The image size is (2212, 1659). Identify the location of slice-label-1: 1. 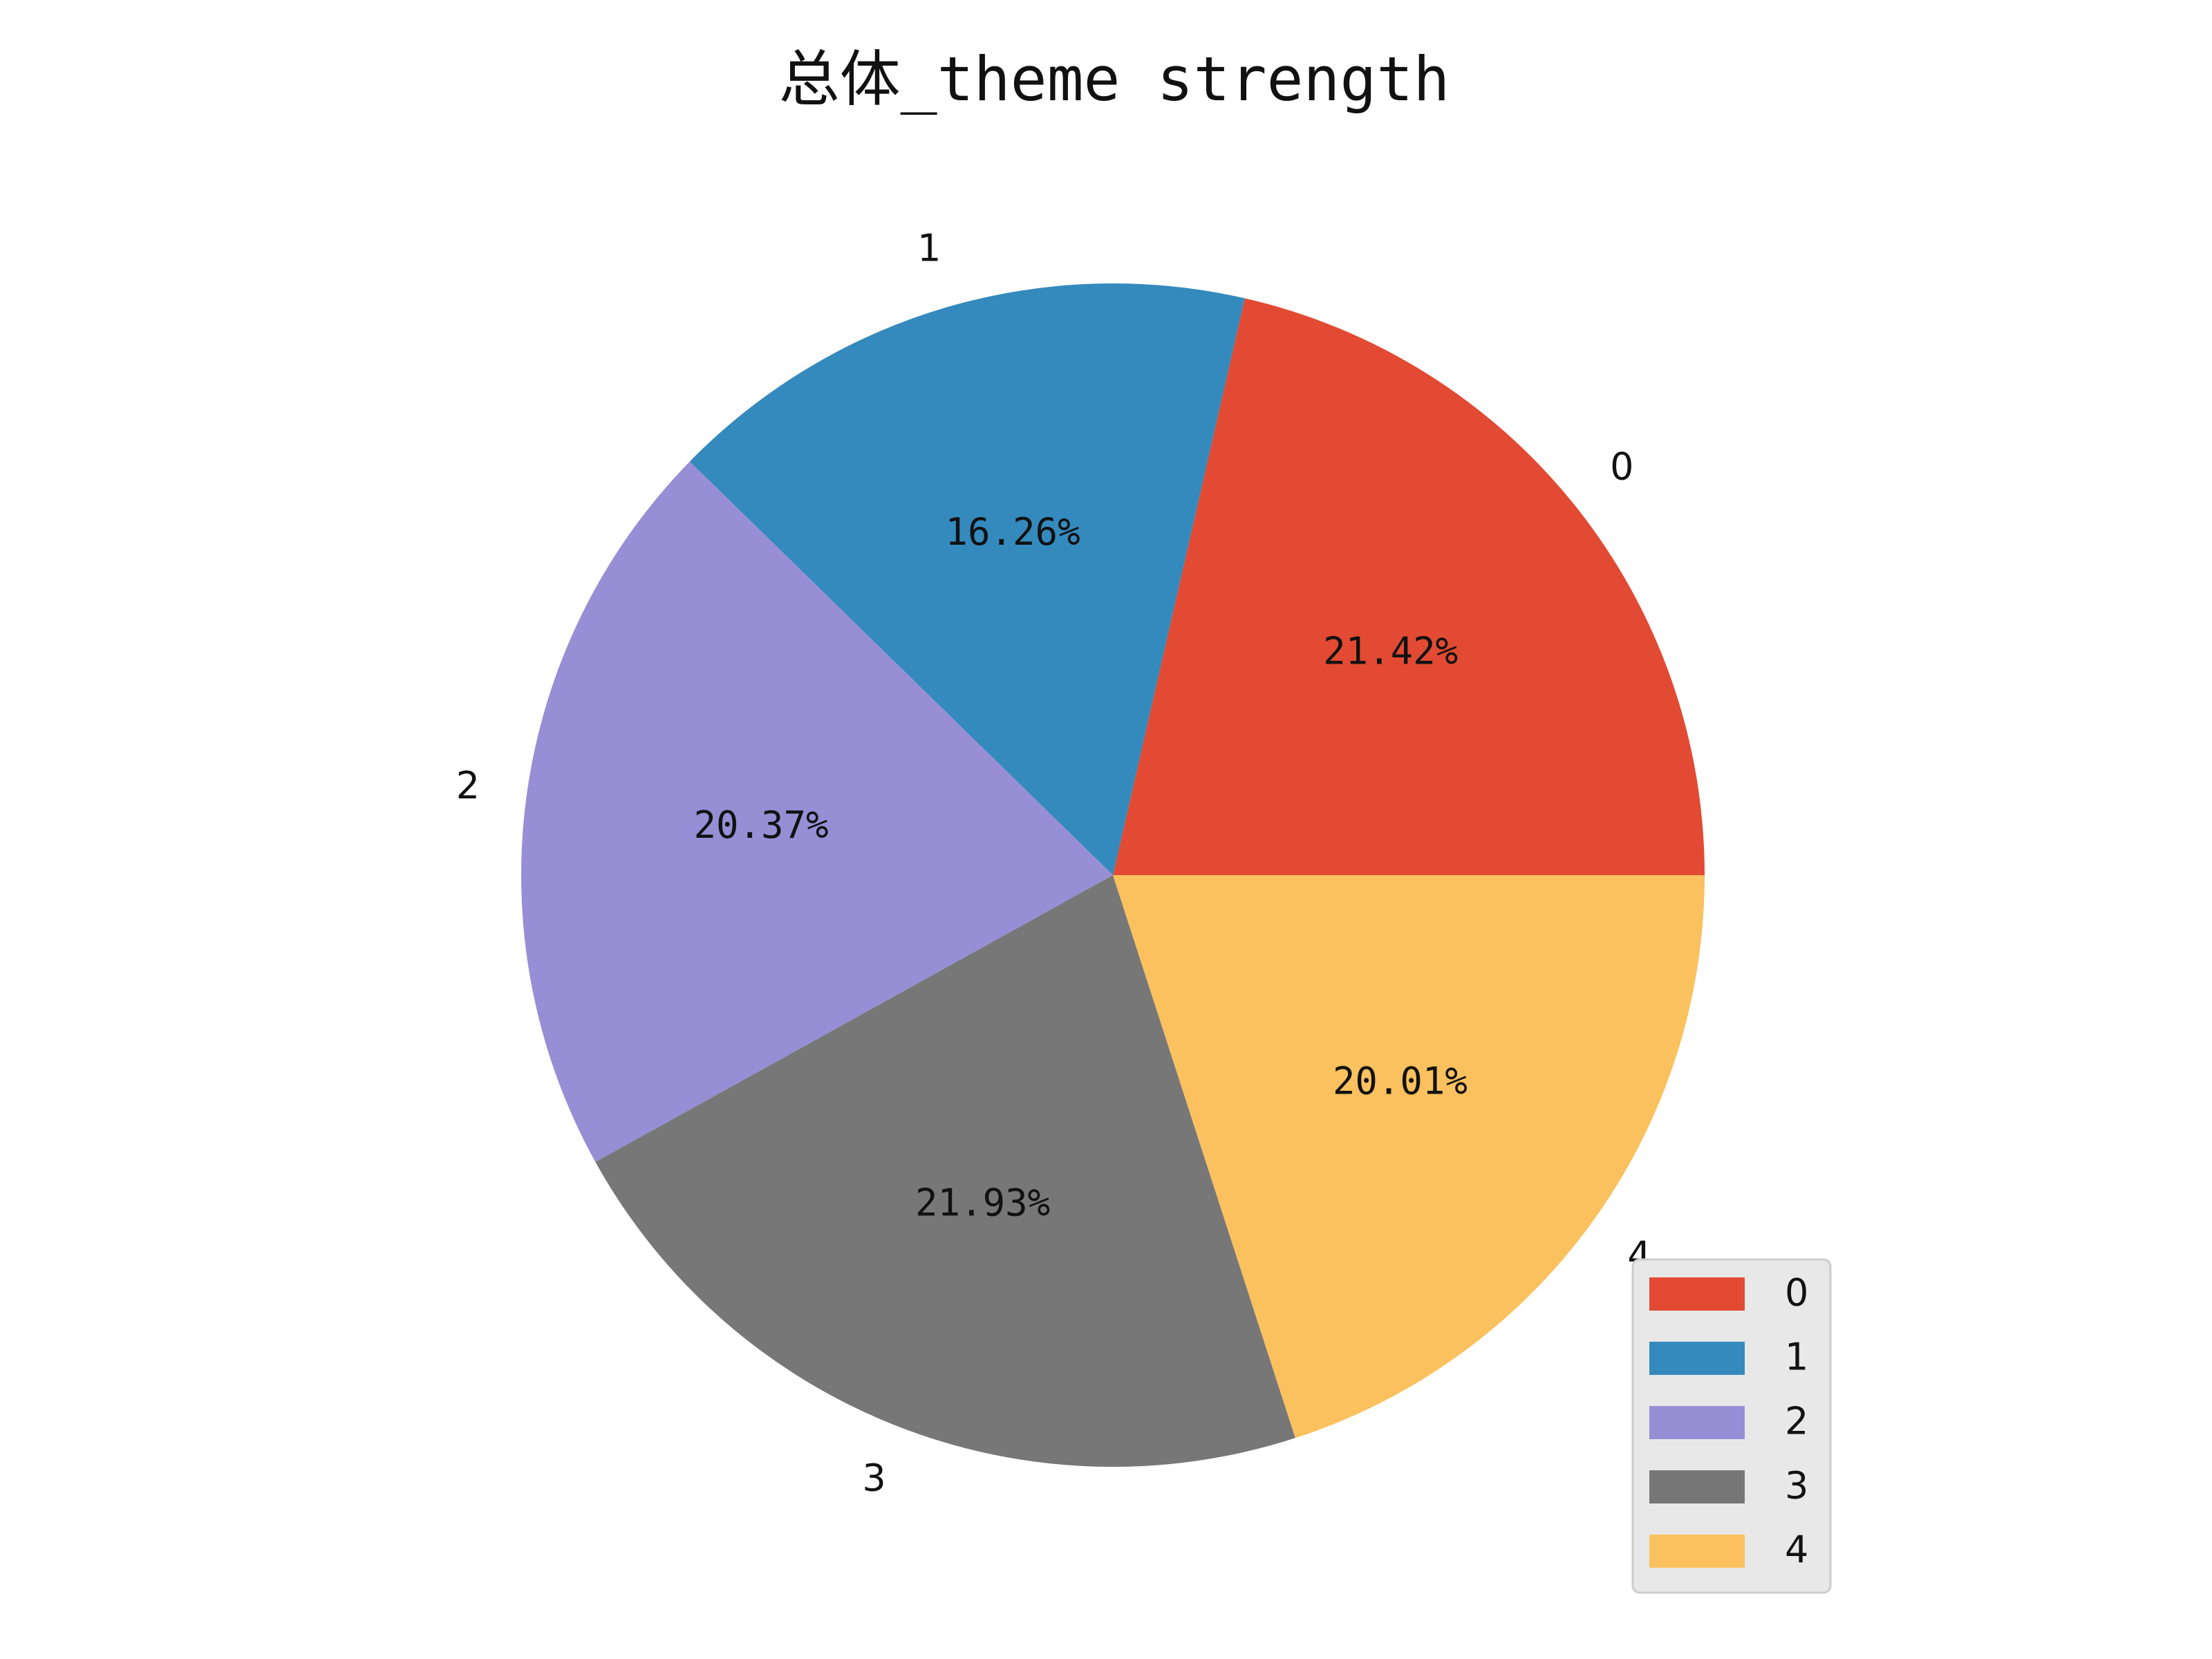
(929, 248).